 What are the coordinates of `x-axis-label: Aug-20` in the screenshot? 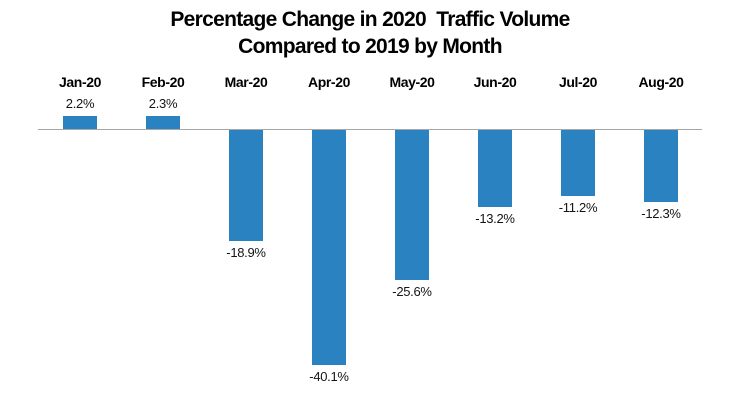 It's located at (661, 82).